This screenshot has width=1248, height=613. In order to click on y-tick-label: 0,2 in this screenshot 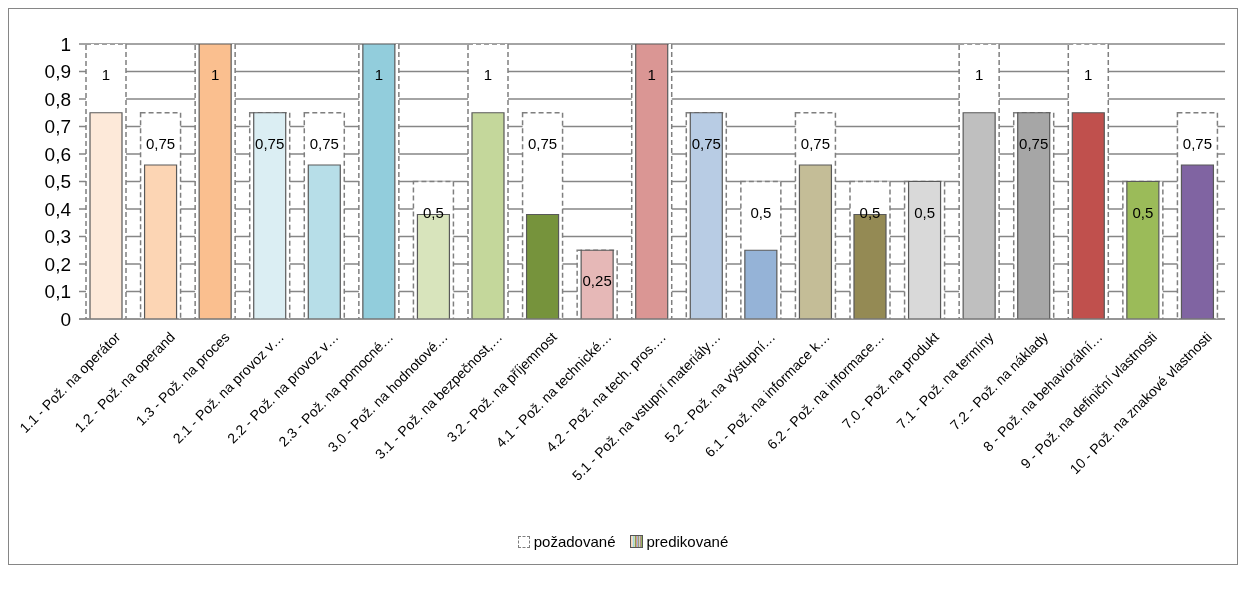, I will do `click(57, 264)`.